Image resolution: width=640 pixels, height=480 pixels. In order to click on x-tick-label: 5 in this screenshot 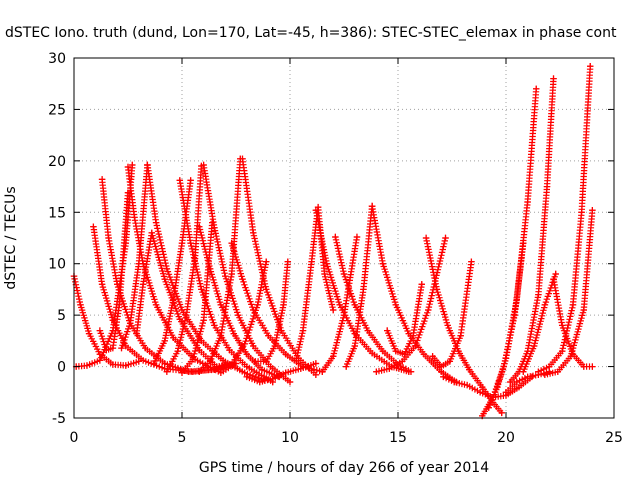, I will do `click(182, 438)`.